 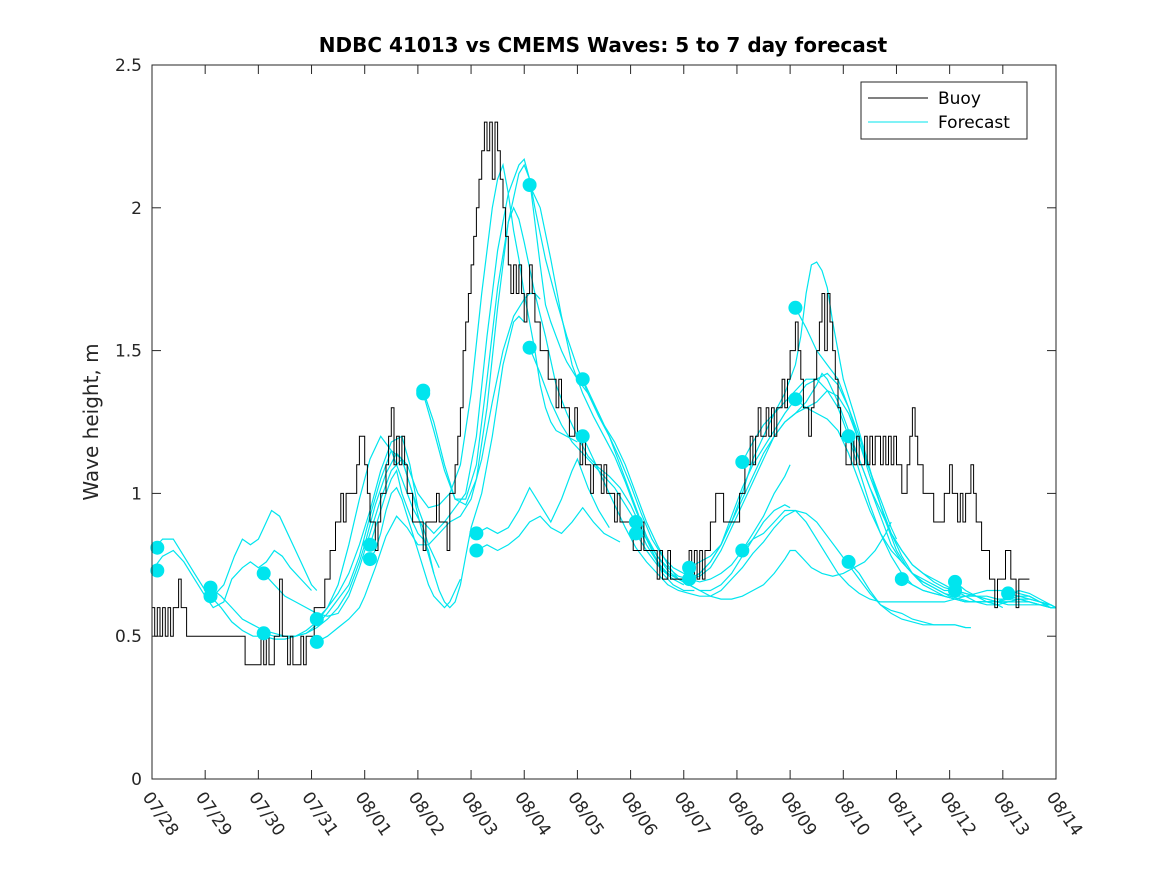 I want to click on x-tick-label-3: 07/31, so click(x=319, y=814).